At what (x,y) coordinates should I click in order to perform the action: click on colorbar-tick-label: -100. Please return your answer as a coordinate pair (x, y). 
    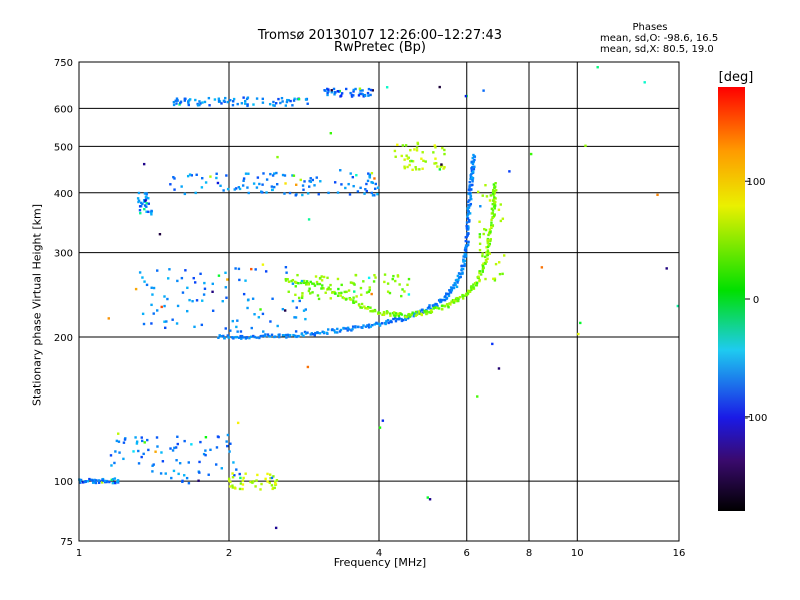
    Looking at the image, I should click on (756, 418).